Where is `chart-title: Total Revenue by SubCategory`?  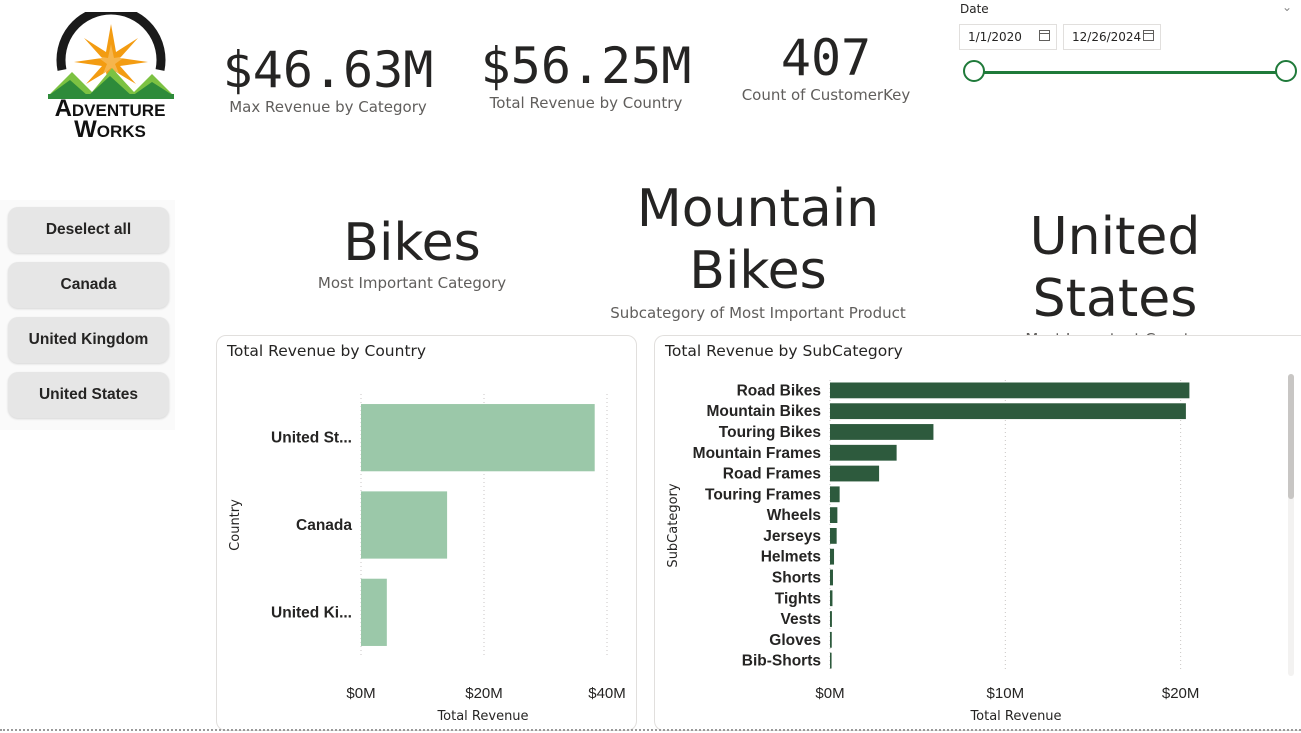 chart-title: Total Revenue by SubCategory is located at coordinates (784, 351).